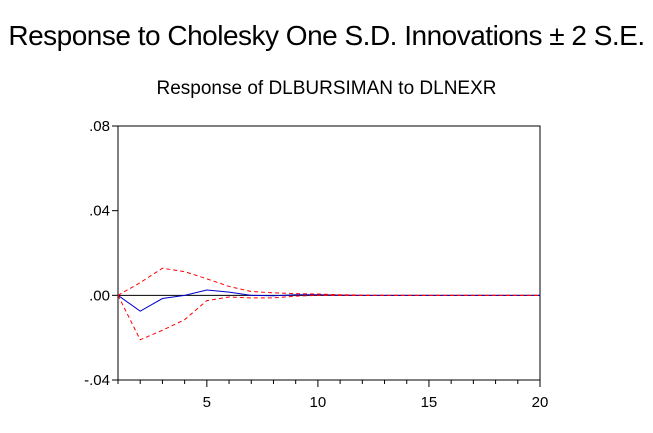 This screenshot has height=433, width=653. Describe the element at coordinates (99, 126) in the screenshot. I see `y-tick-label: .08` at that location.